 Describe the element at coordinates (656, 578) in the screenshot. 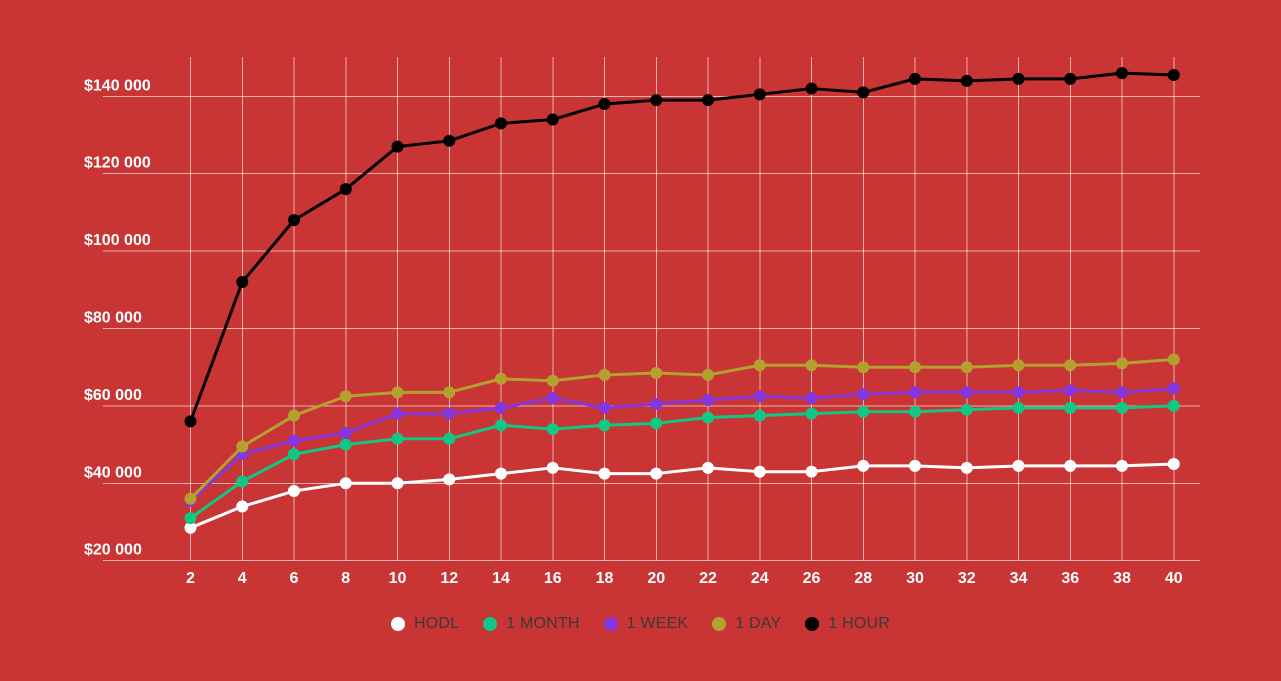

I see `x-tick-label: 20` at that location.